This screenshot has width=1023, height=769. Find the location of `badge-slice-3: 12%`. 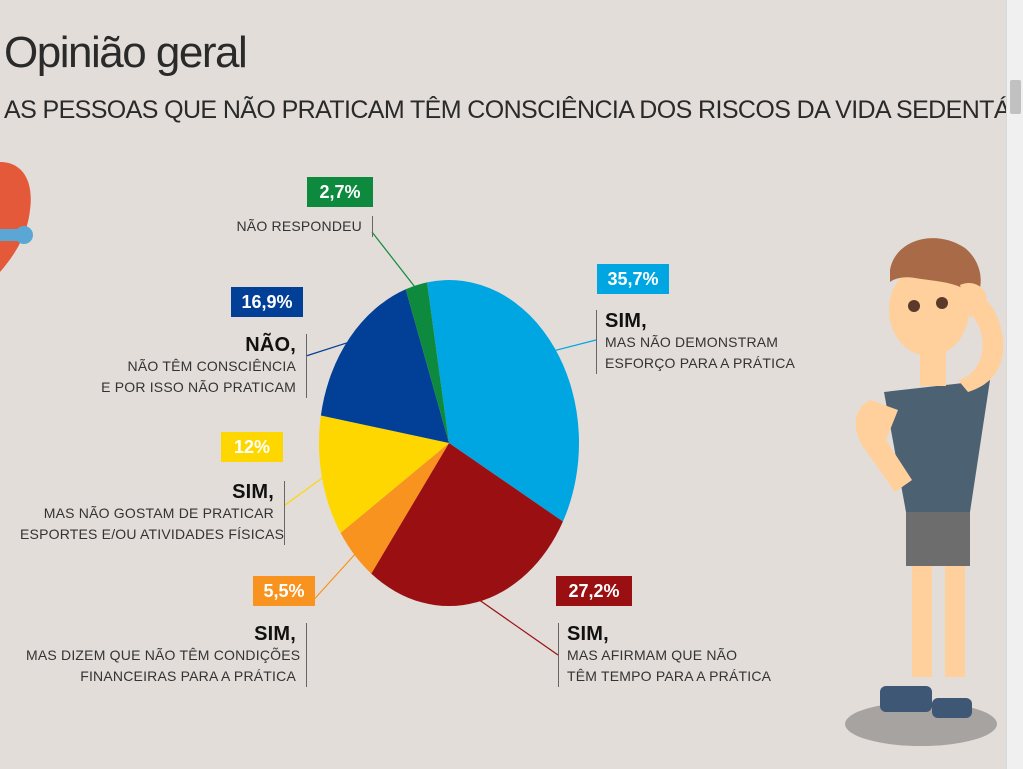

badge-slice-3: 12% is located at coordinates (252, 447).